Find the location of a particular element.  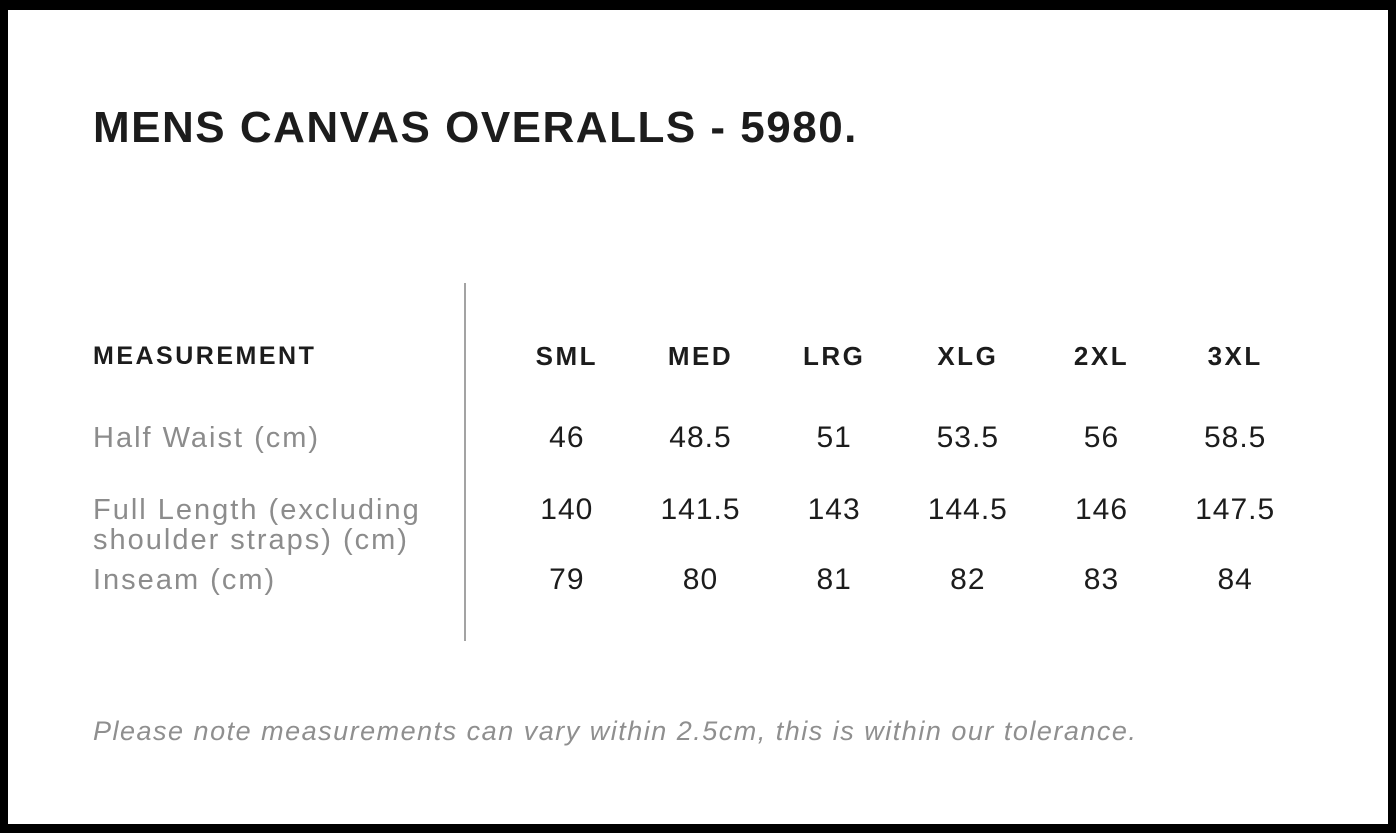

cell-value: 144.5 is located at coordinates (967, 509).